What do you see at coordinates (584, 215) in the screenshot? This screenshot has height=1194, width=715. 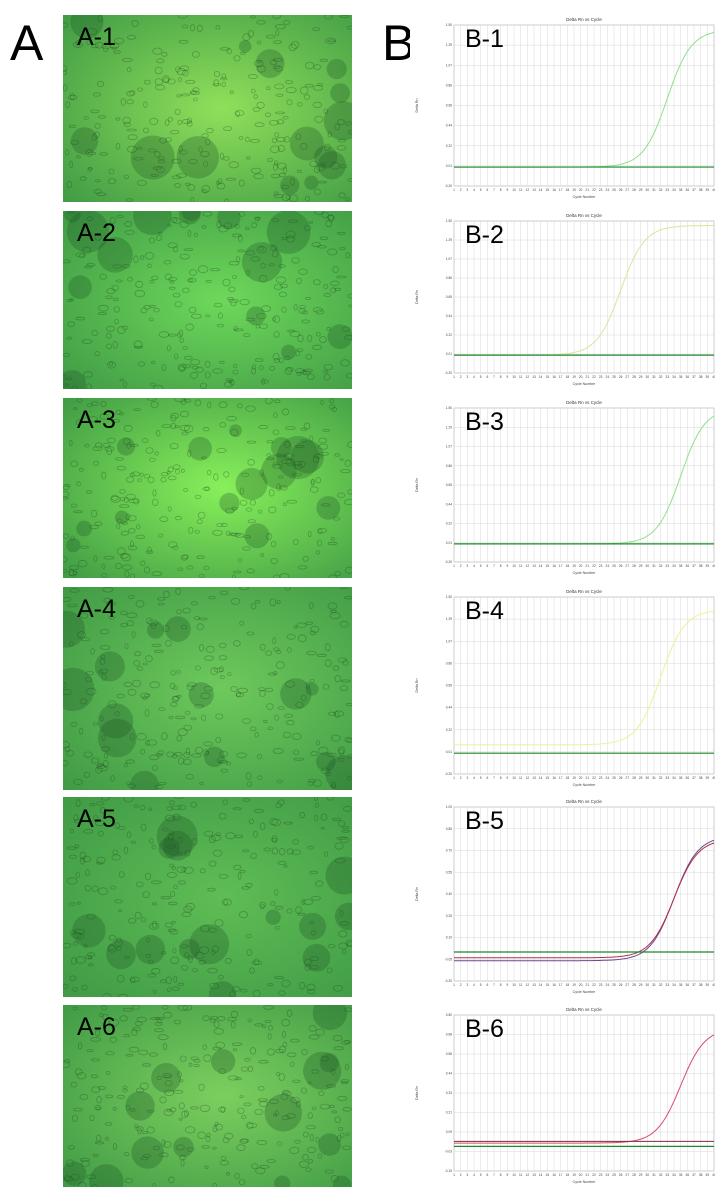 I see `chart-title: Delta Rn vs Cycle` at bounding box center [584, 215].